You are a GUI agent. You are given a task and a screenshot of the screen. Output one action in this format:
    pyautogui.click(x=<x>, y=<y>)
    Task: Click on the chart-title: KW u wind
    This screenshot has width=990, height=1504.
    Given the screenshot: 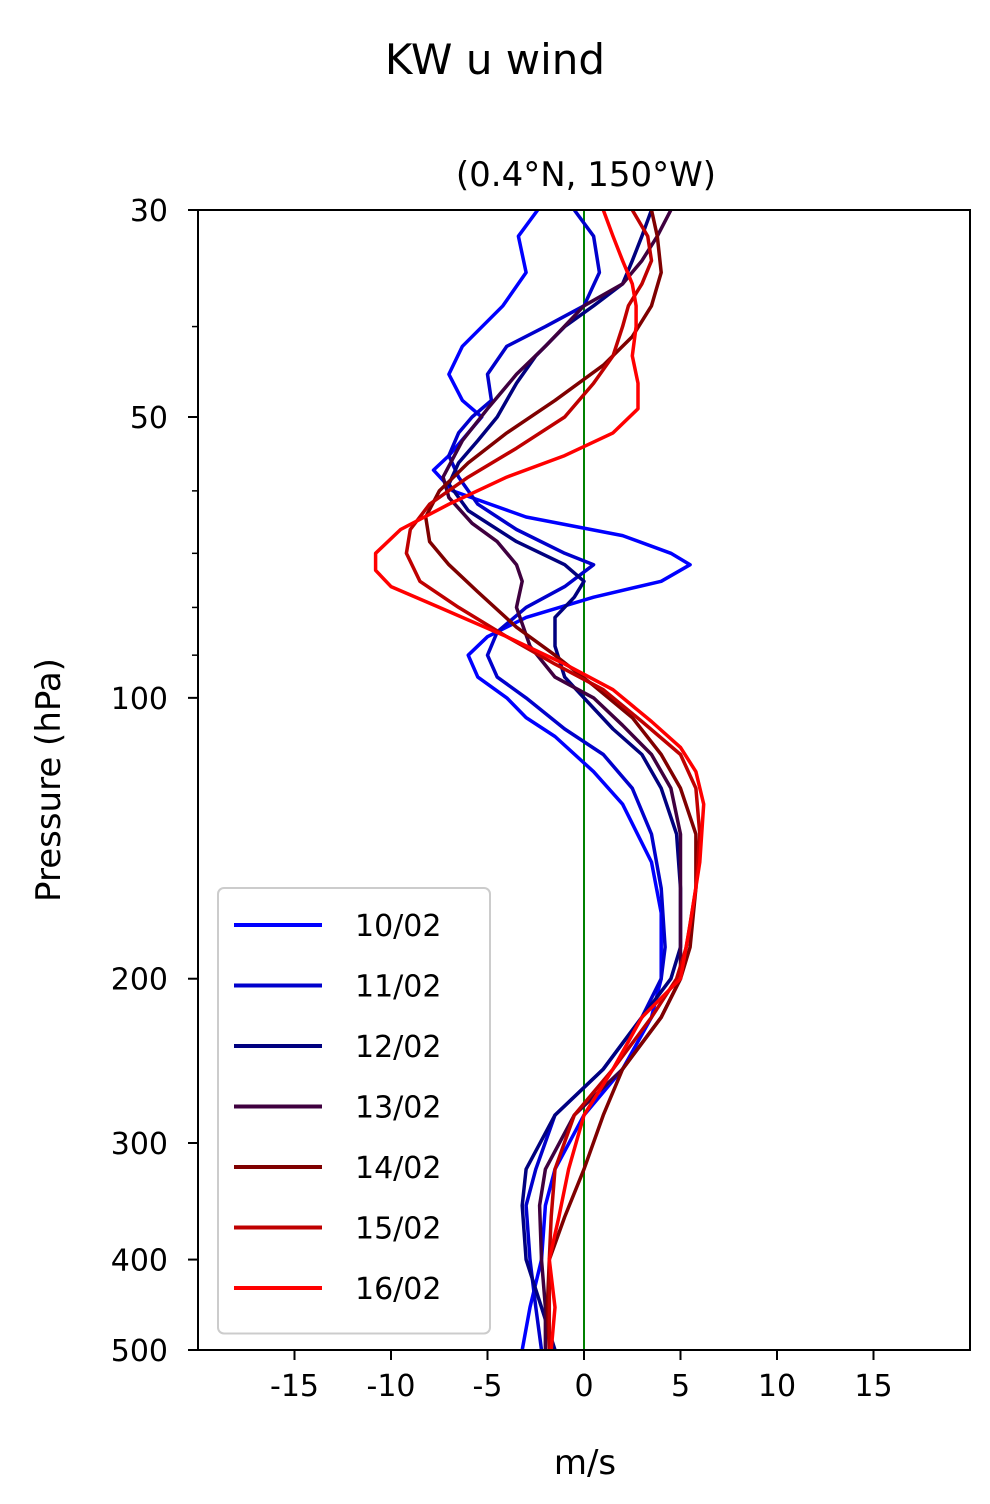 What is the action you would take?
    pyautogui.click(x=495, y=59)
    